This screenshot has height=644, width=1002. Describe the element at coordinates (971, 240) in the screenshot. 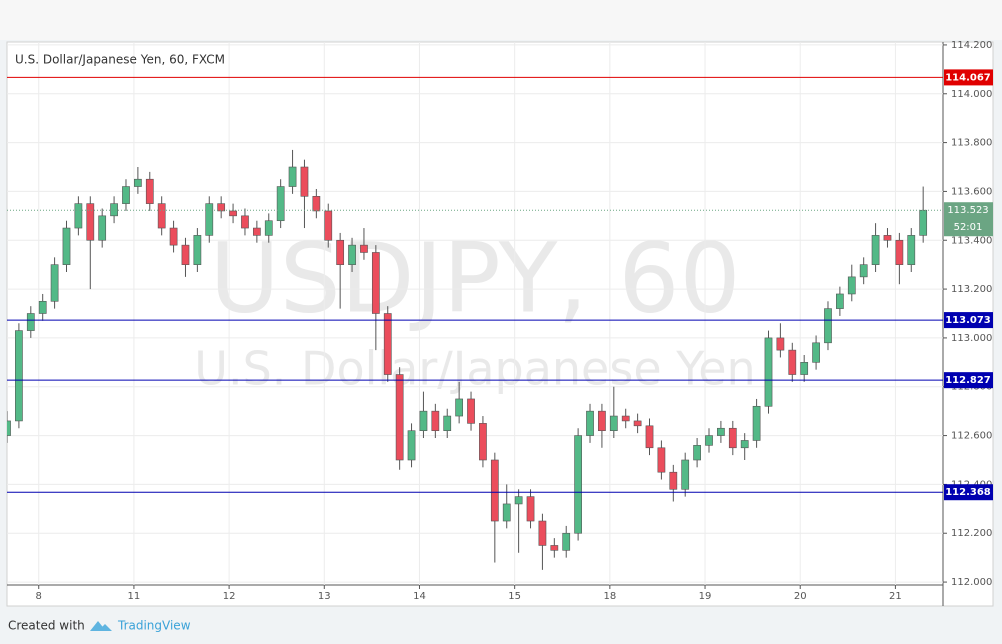

I see `y-tick-label: 113.400` at that location.